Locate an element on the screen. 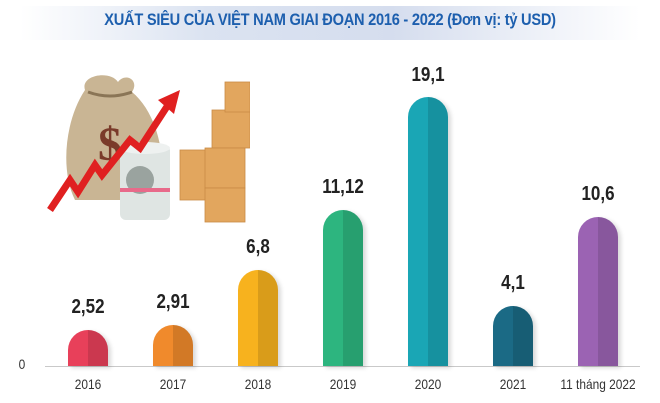  data-label-2021: 4,1 is located at coordinates (513, 283).